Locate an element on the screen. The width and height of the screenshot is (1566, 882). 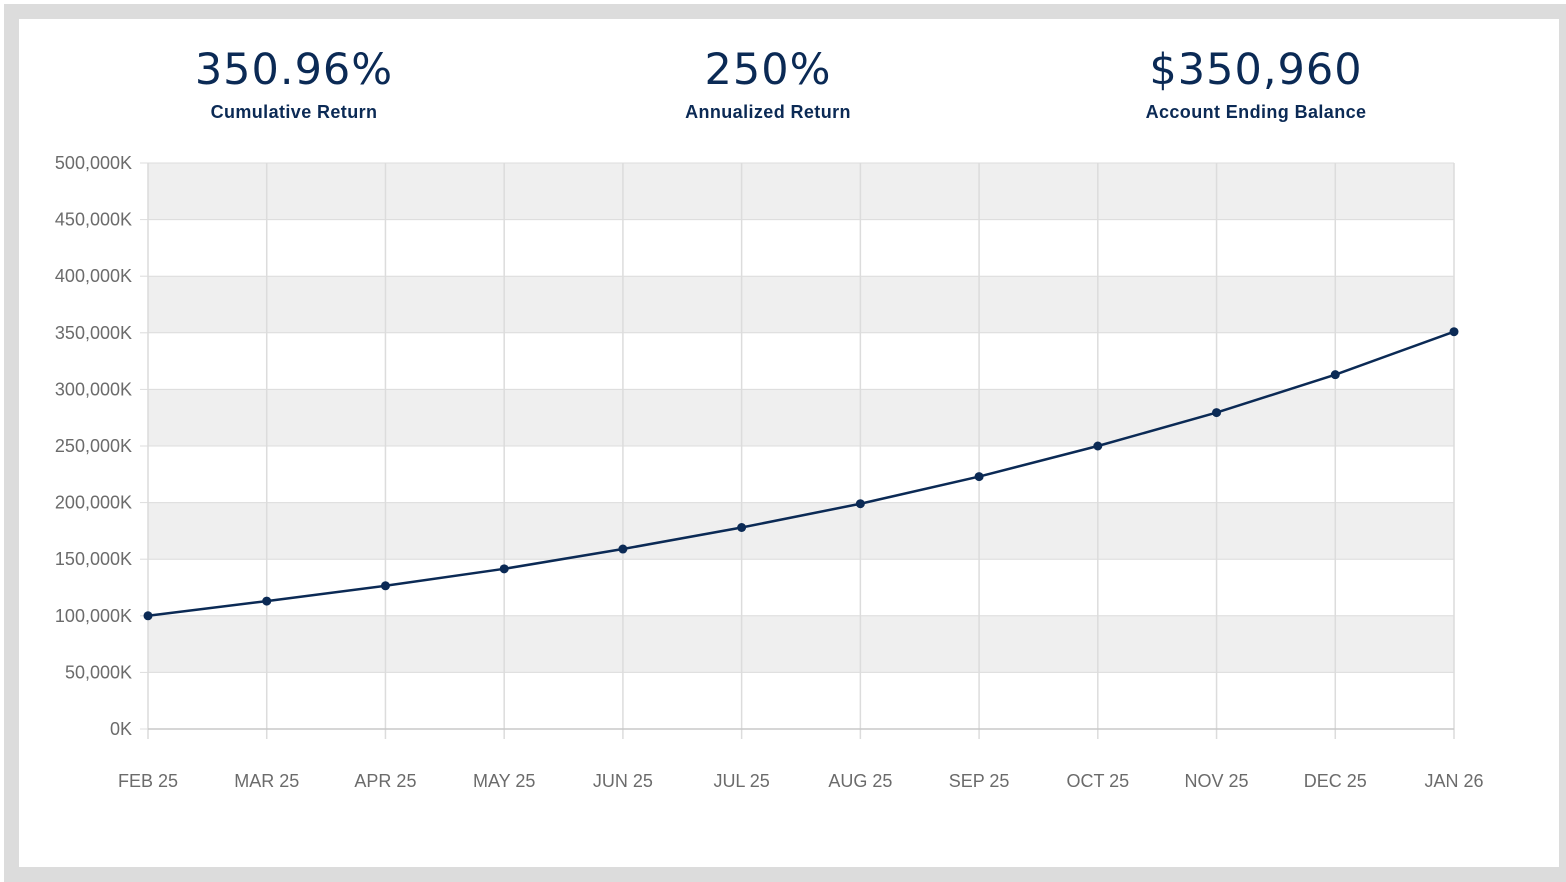
x-tick-label: JAN 26 is located at coordinates (1453, 781).